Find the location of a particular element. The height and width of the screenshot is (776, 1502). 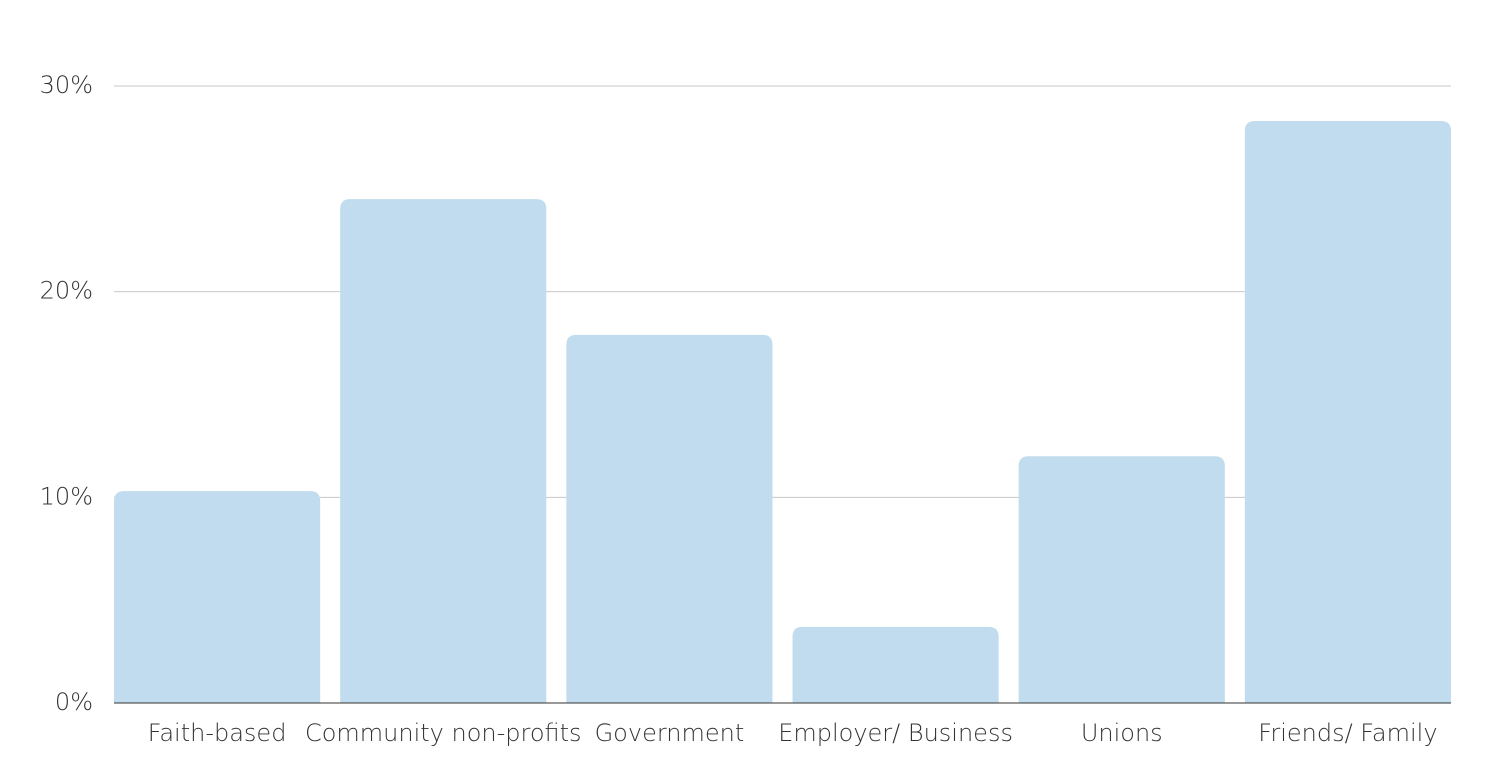

y-tick-label: 10% is located at coordinates (66, 496).